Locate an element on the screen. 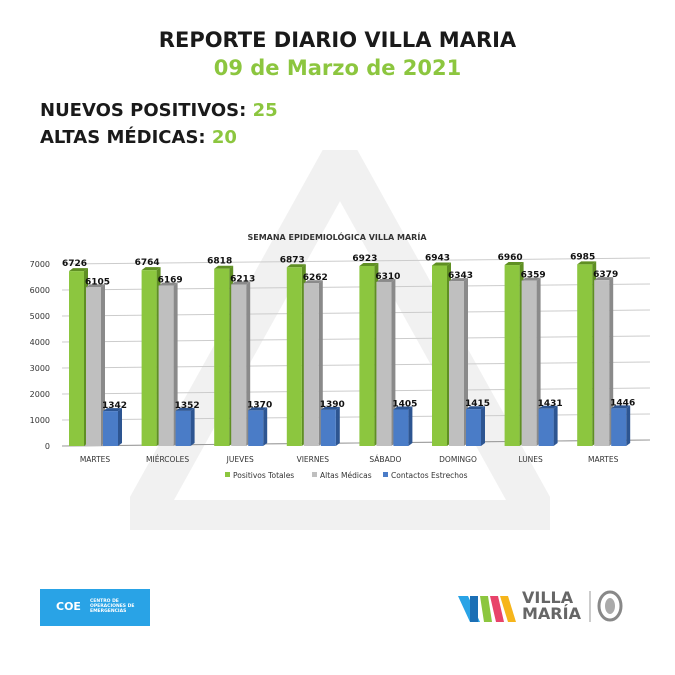 This screenshot has height=675, width=675. city-seal-icon is located at coordinates (606, 606).